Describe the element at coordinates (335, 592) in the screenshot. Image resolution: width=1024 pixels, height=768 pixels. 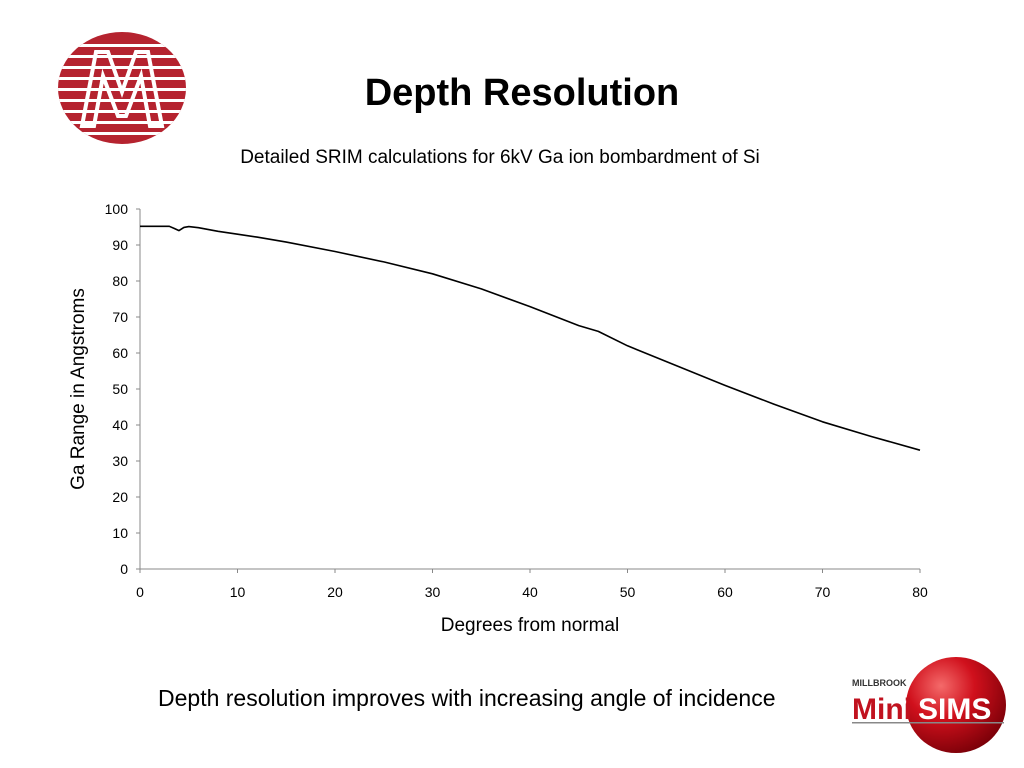
I see `x-tick-label: 20` at that location.